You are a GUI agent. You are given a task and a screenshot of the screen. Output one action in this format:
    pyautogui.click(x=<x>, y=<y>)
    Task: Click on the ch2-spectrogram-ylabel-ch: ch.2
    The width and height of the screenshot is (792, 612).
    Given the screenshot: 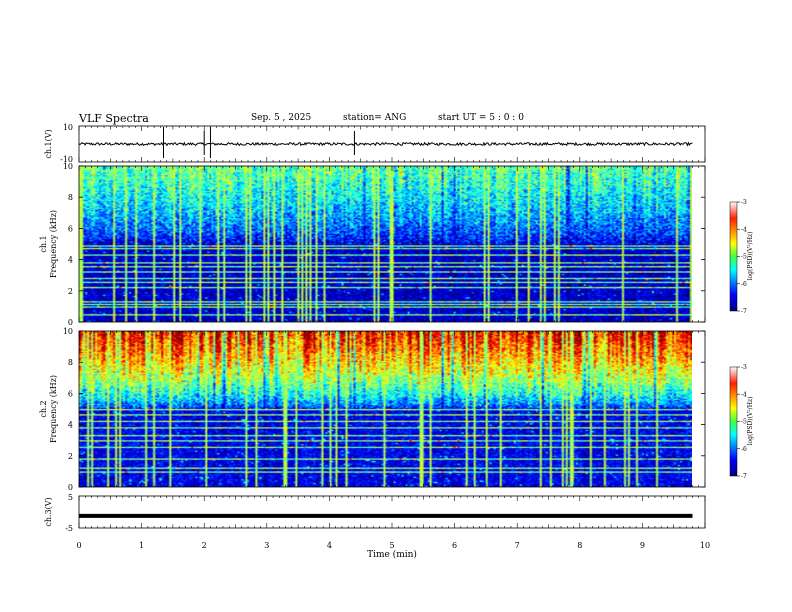 What is the action you would take?
    pyautogui.click(x=43, y=408)
    